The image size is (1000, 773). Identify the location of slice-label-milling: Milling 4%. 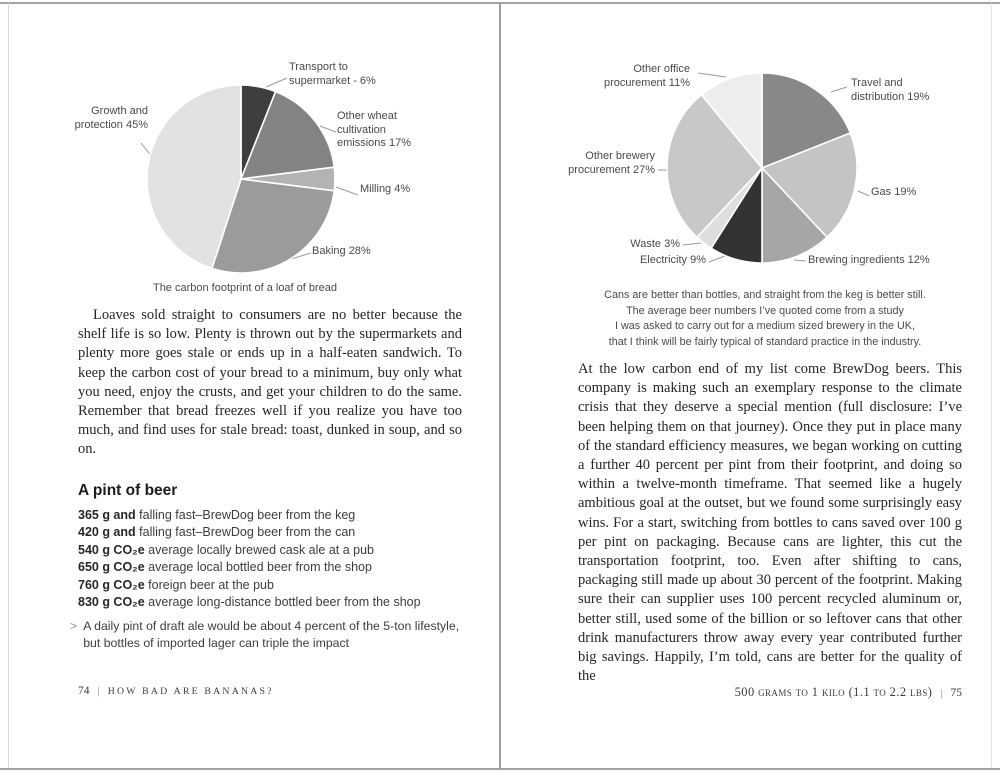
(385, 189).